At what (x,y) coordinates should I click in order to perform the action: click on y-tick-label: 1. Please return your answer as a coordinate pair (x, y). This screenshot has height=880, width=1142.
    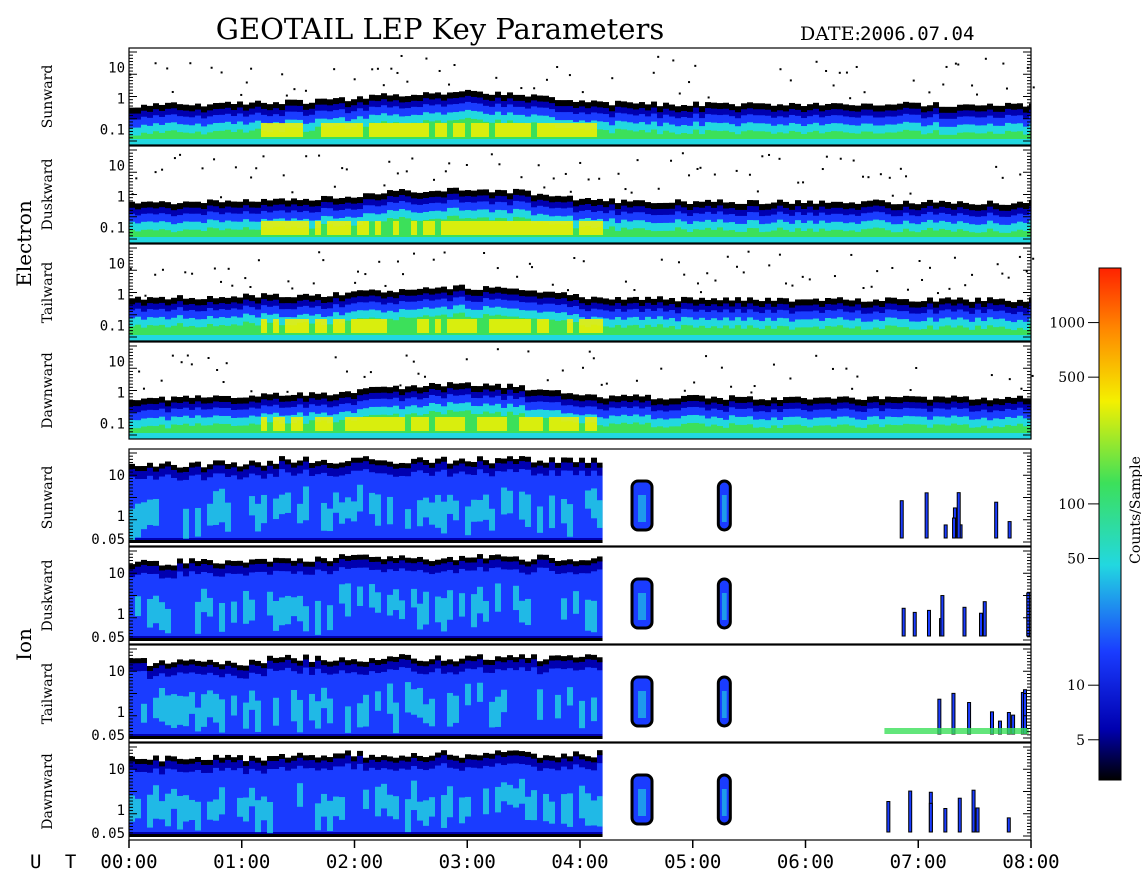
    Looking at the image, I should click on (121, 197).